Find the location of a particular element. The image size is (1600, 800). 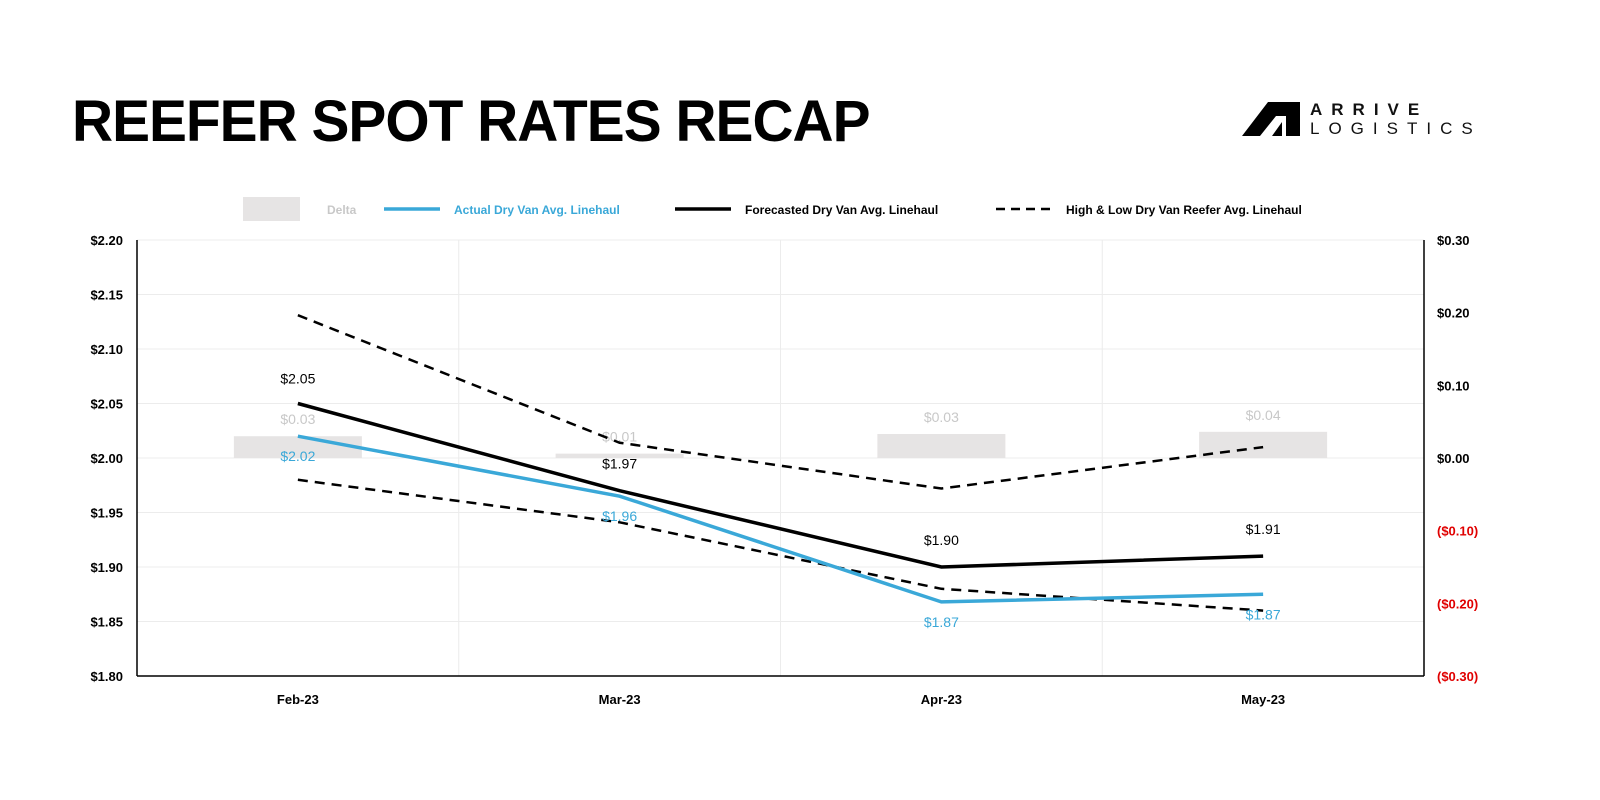

y-right-tick-label: $0.10 is located at coordinates (1453, 385).